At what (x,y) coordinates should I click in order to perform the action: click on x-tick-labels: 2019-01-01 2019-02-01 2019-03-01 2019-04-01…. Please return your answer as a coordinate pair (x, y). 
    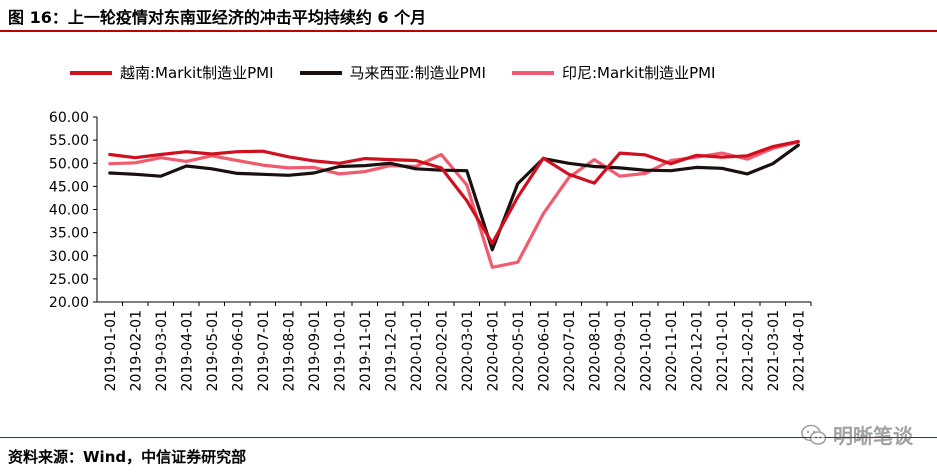
    Looking at the image, I should click on (455, 350).